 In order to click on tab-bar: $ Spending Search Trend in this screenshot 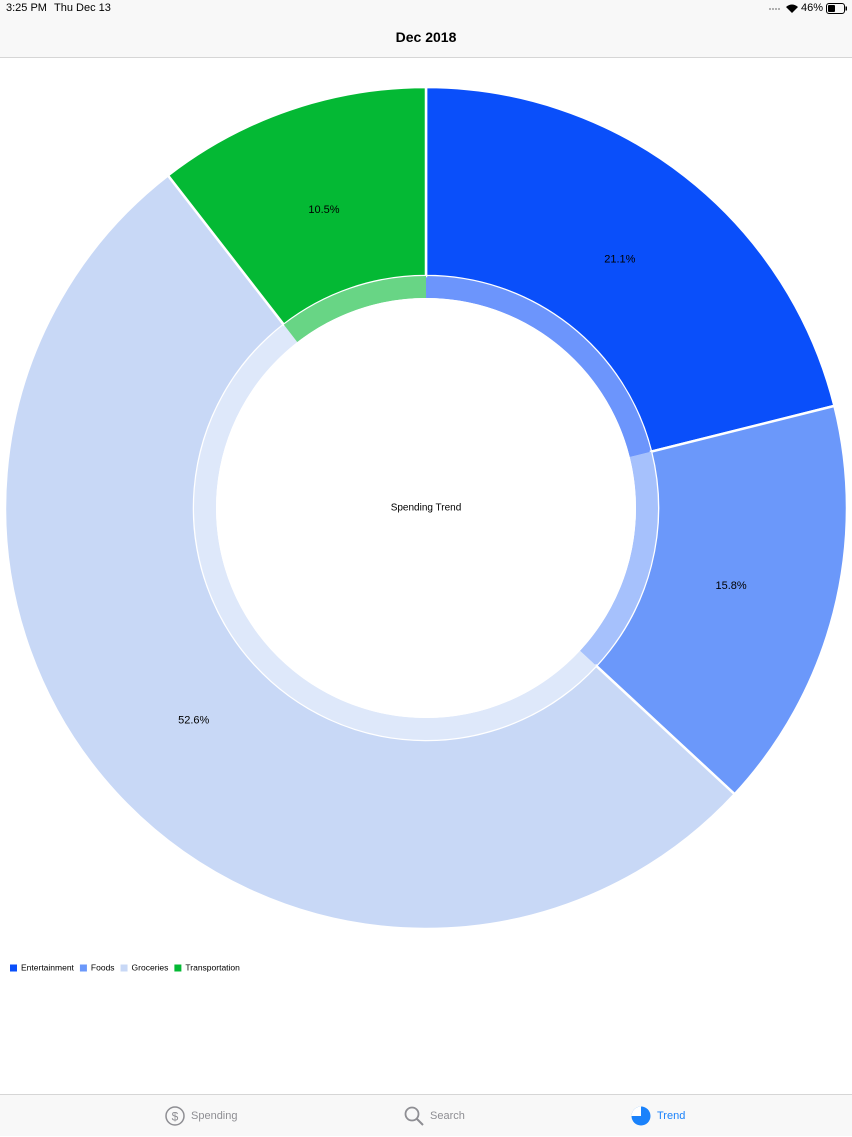, I will do `click(426, 1115)`.